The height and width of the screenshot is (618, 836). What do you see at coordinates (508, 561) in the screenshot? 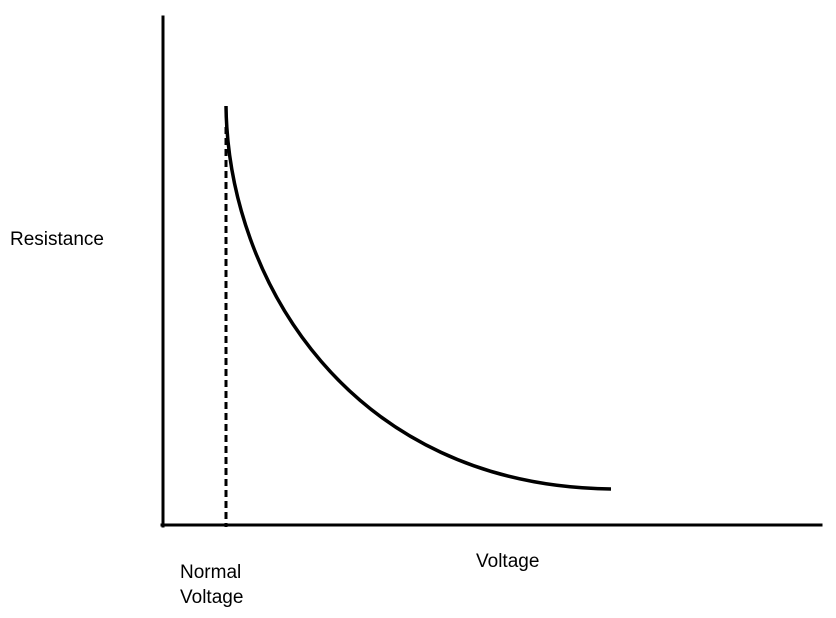
I see `x-axis-label: Voltage` at bounding box center [508, 561].